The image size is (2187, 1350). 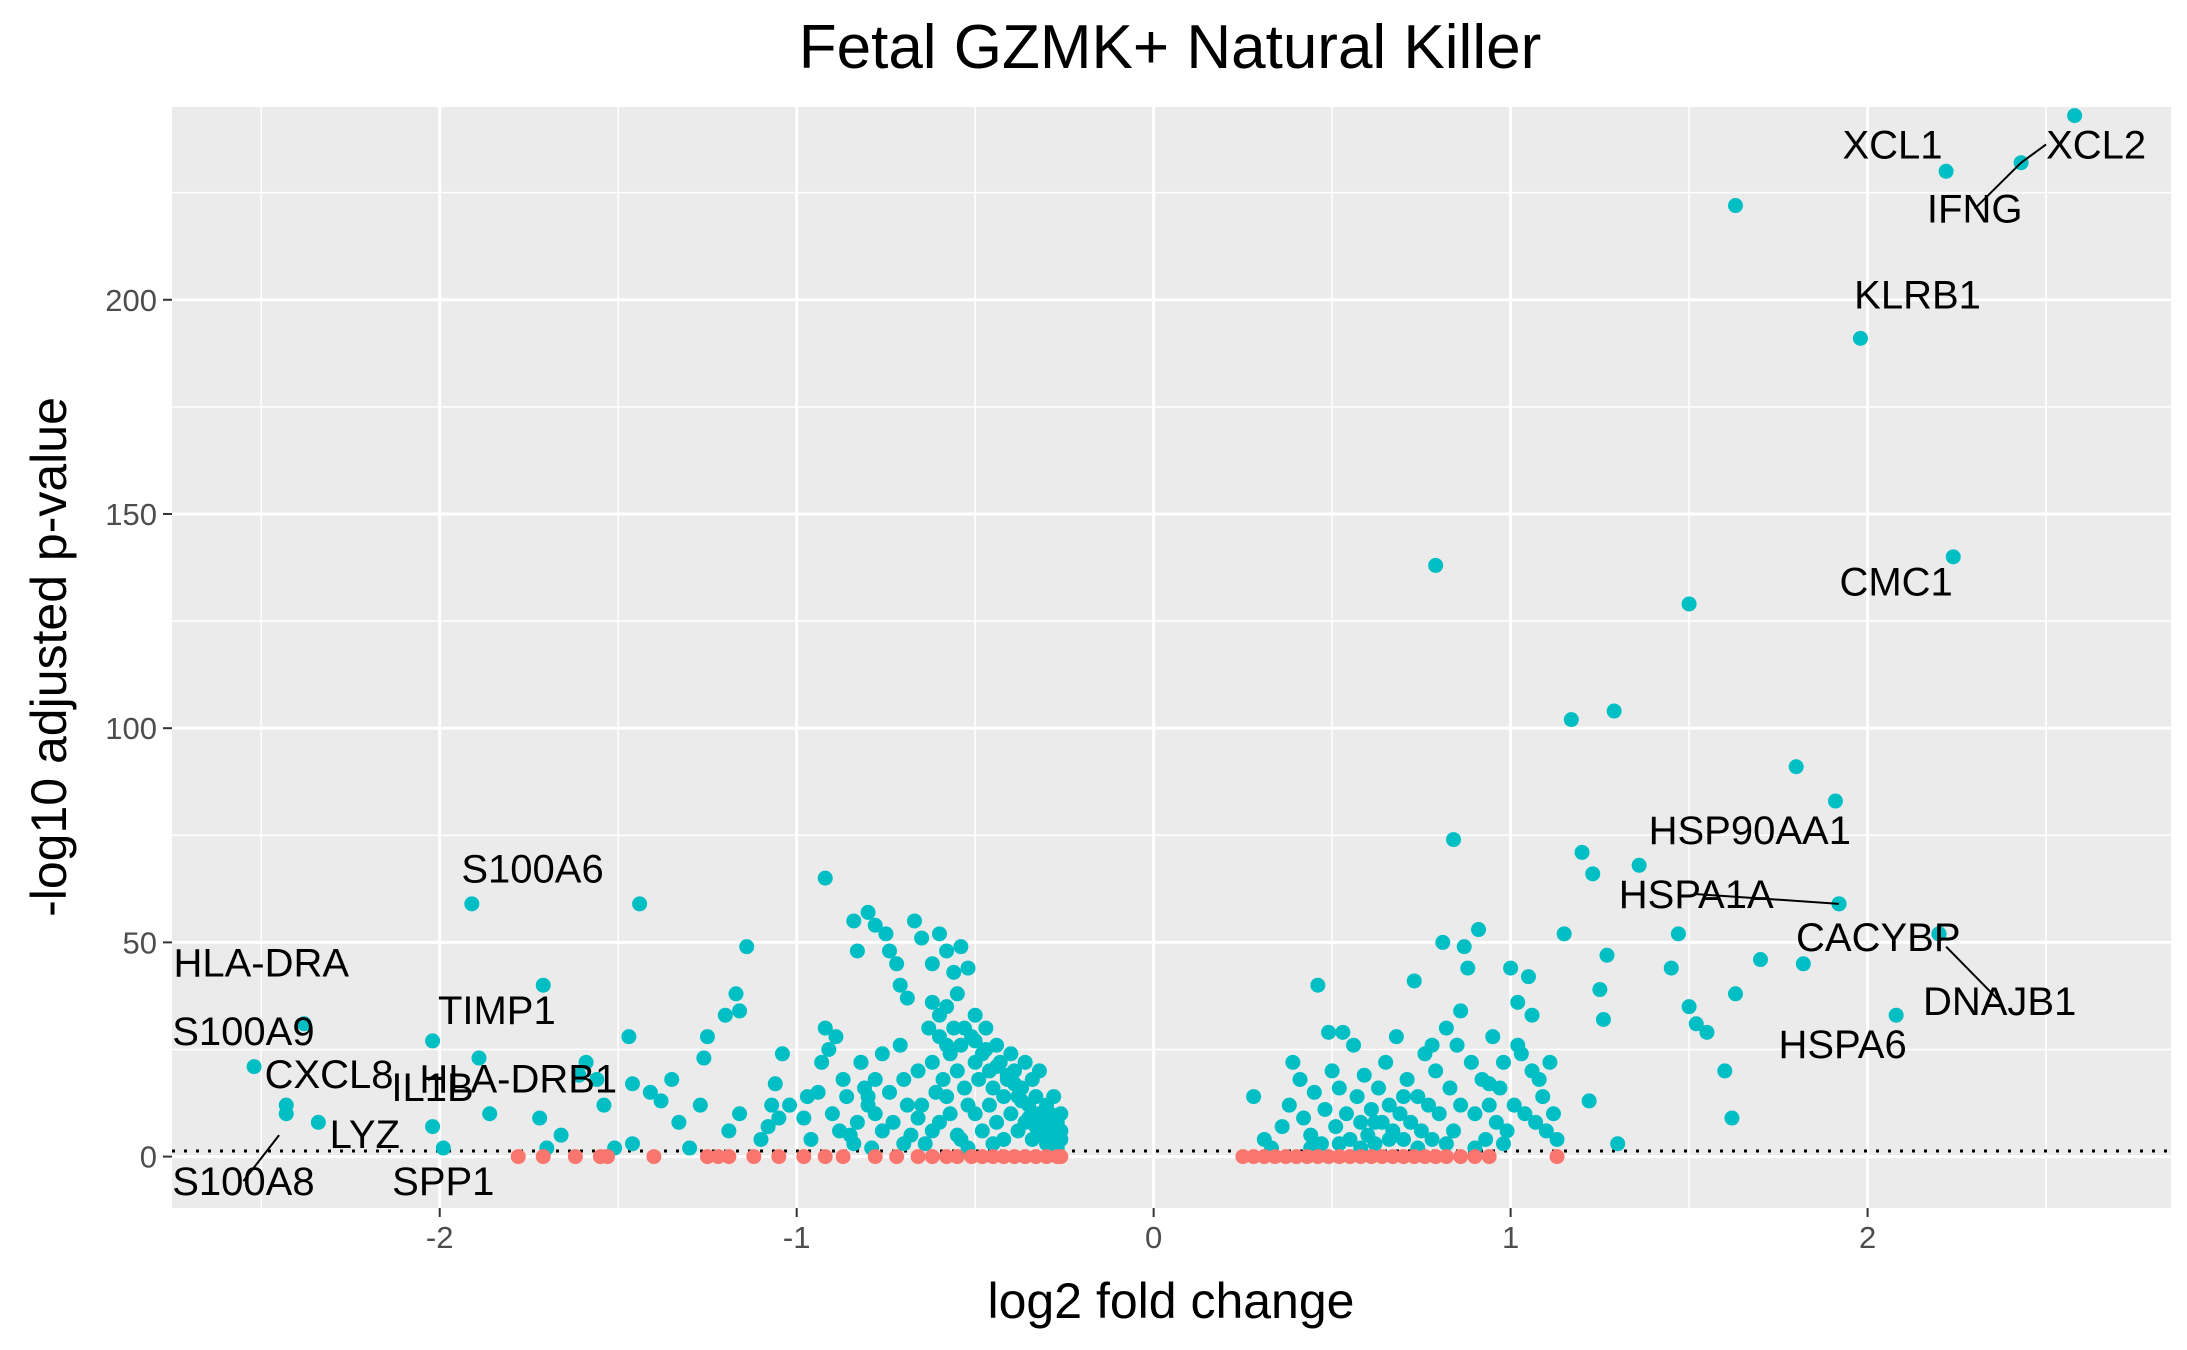 I want to click on gene-label: LYZ, so click(x=365, y=1135).